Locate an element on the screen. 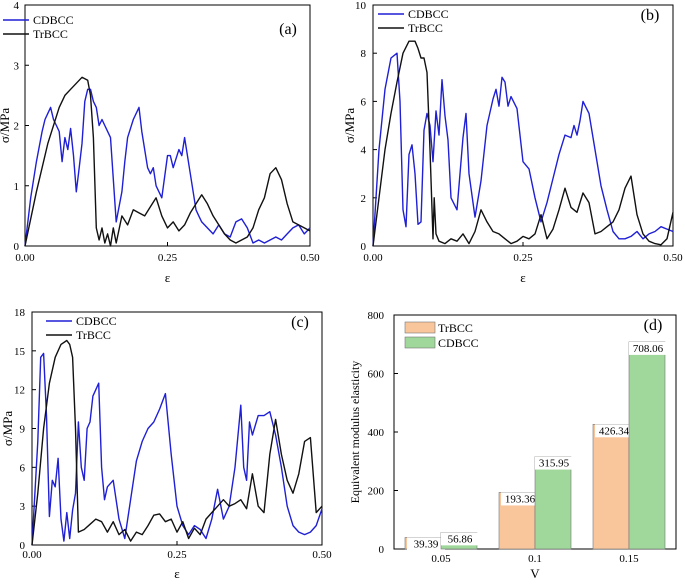  panel-label: (d) is located at coordinates (653, 325).